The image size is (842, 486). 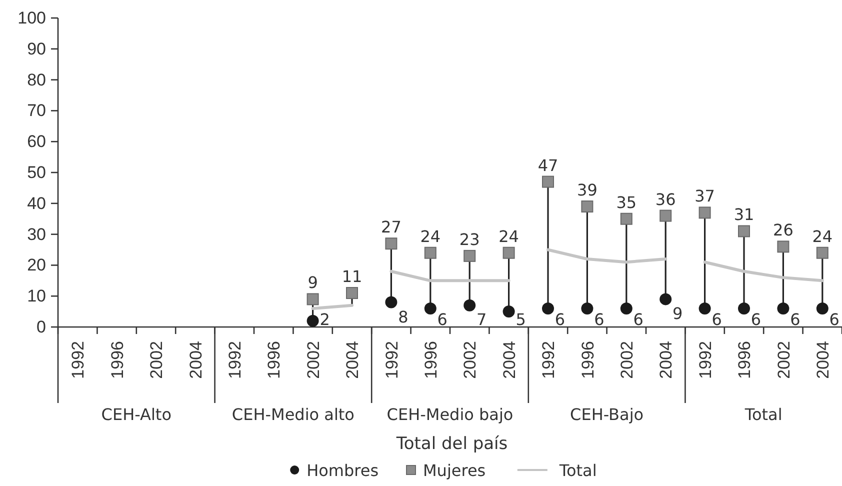 What do you see at coordinates (352, 276) in the screenshot?
I see `data-label: 11` at bounding box center [352, 276].